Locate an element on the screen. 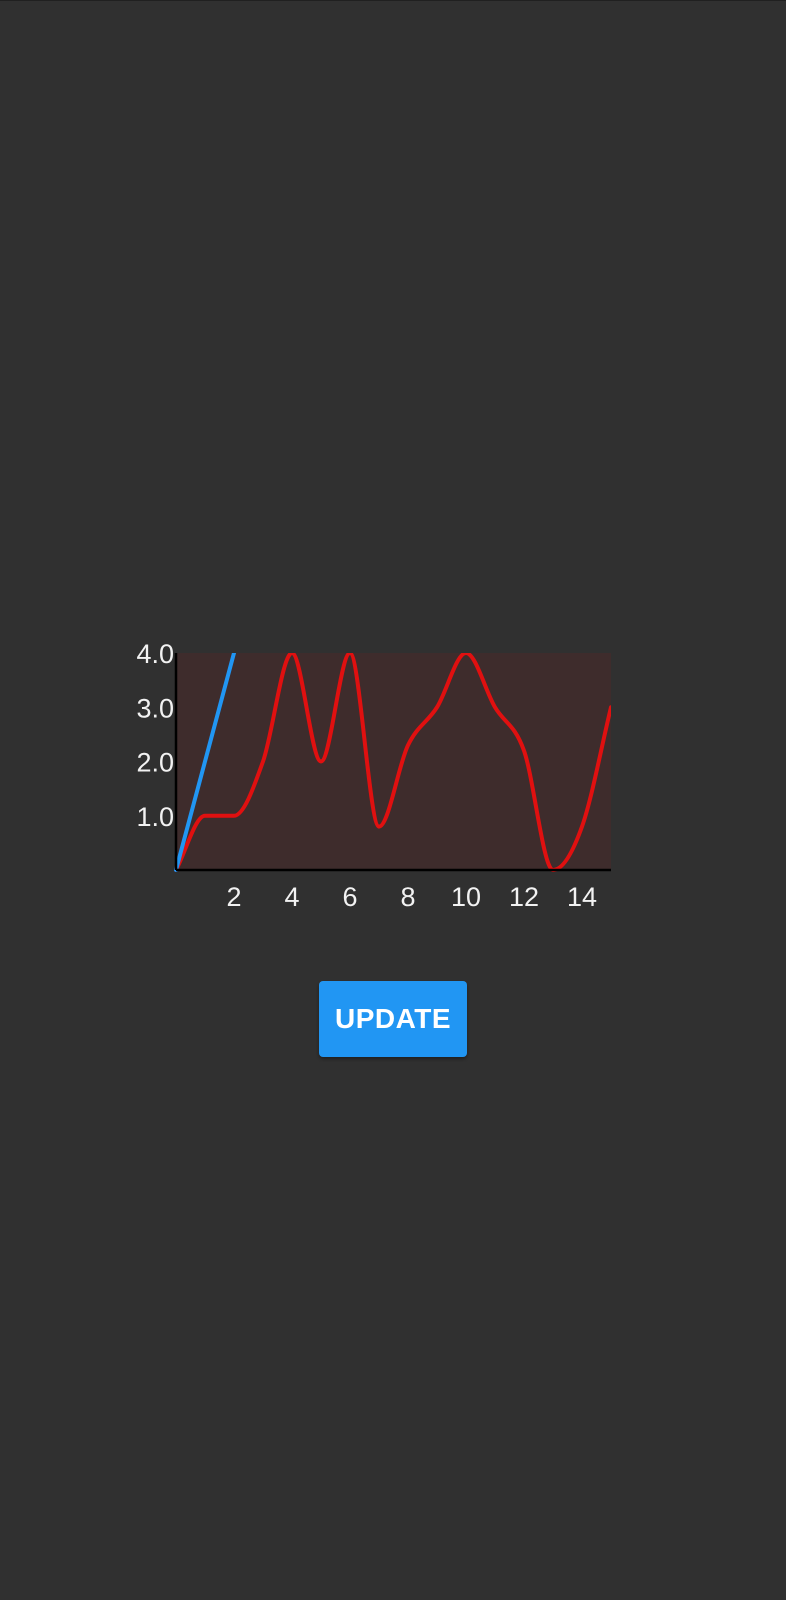  y-tick-label: 2.0 is located at coordinates (155, 763).